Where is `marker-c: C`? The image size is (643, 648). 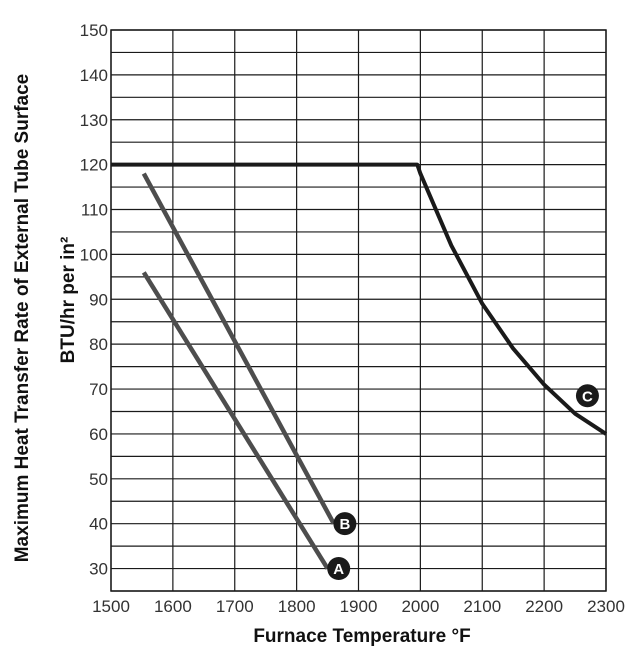 marker-c: C is located at coordinates (587, 396).